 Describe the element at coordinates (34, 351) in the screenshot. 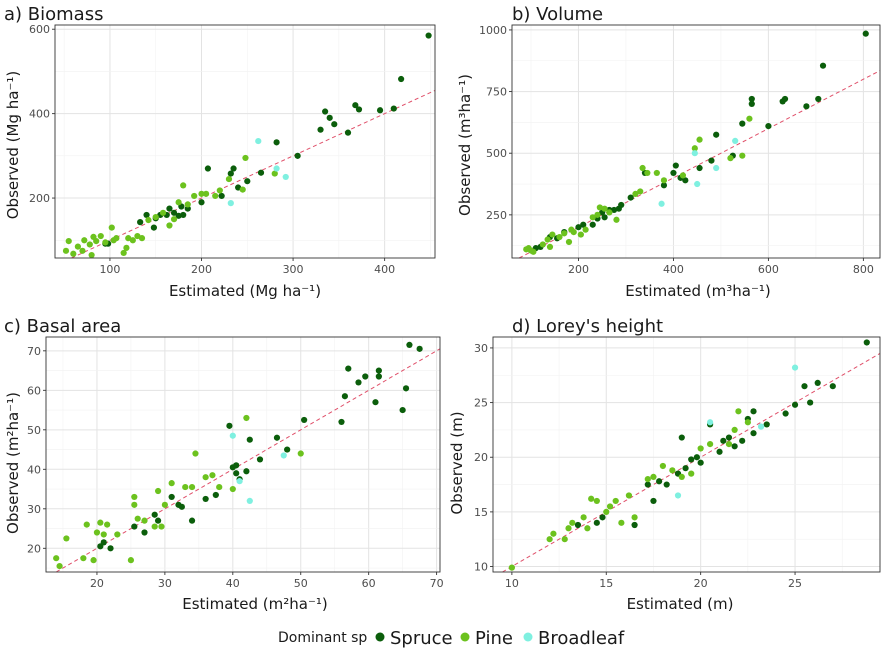

I see `y-tick-label: 70` at that location.